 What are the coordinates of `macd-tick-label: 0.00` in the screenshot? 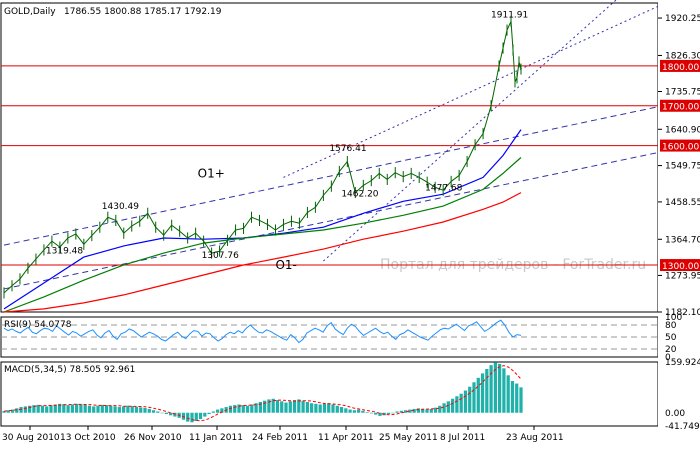 It's located at (675, 414).